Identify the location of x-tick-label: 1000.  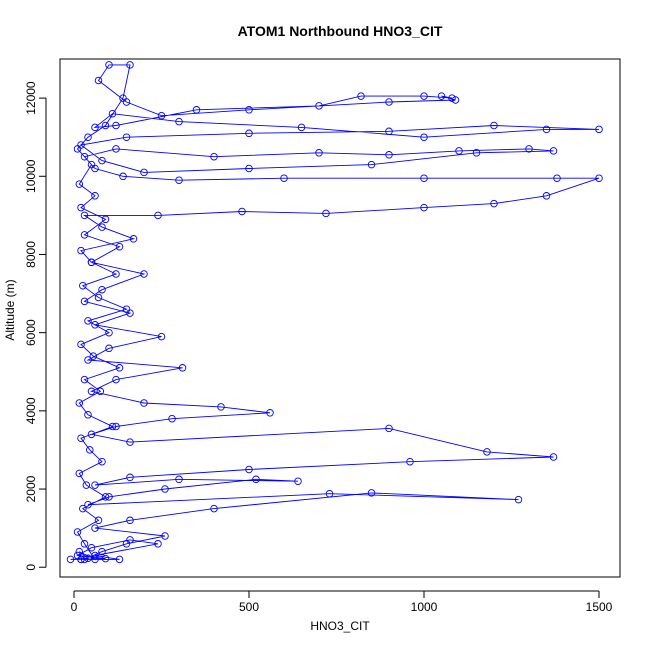
(424, 607).